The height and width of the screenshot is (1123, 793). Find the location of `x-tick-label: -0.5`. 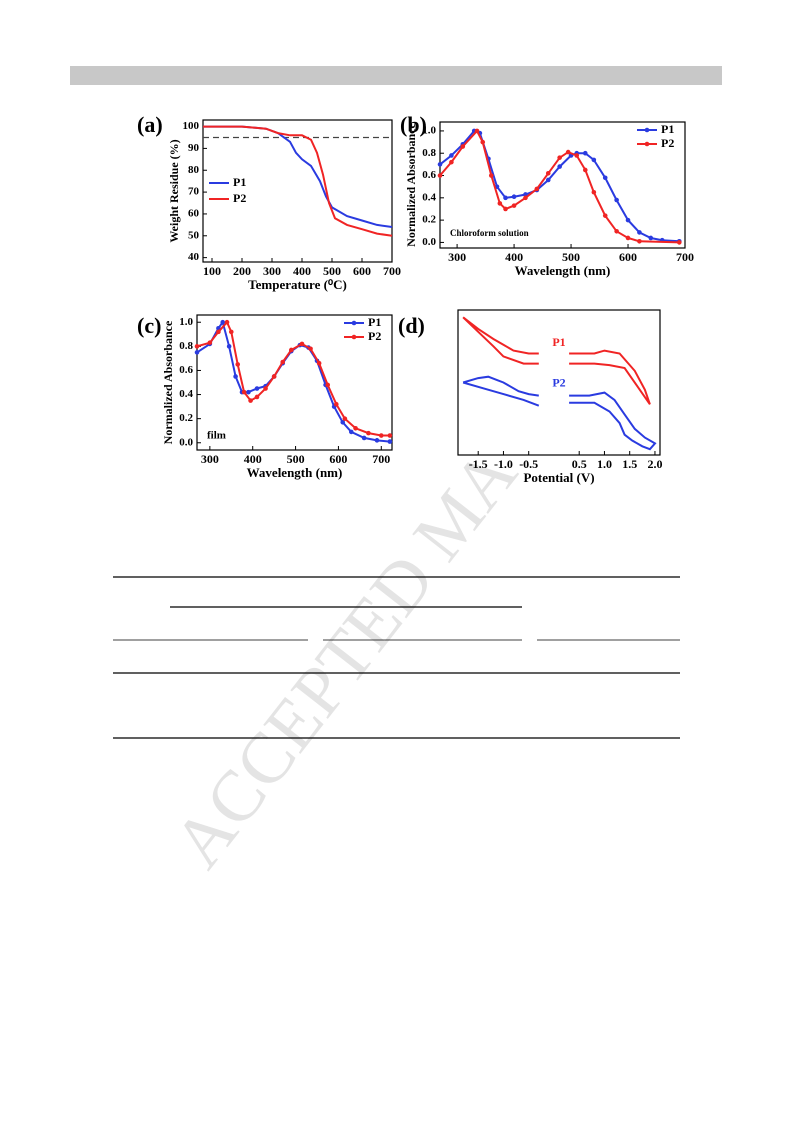

x-tick-label: -0.5 is located at coordinates (528, 464).